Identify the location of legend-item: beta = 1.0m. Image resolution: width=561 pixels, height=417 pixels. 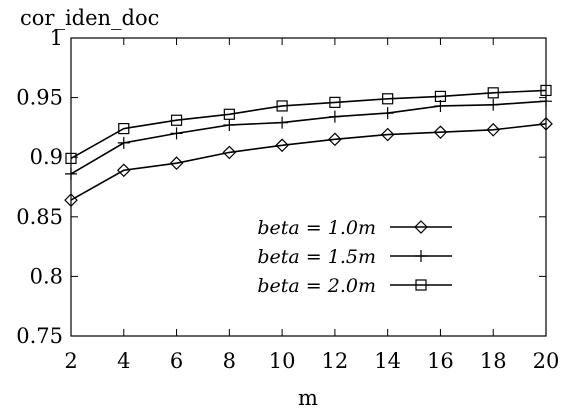
(354, 228).